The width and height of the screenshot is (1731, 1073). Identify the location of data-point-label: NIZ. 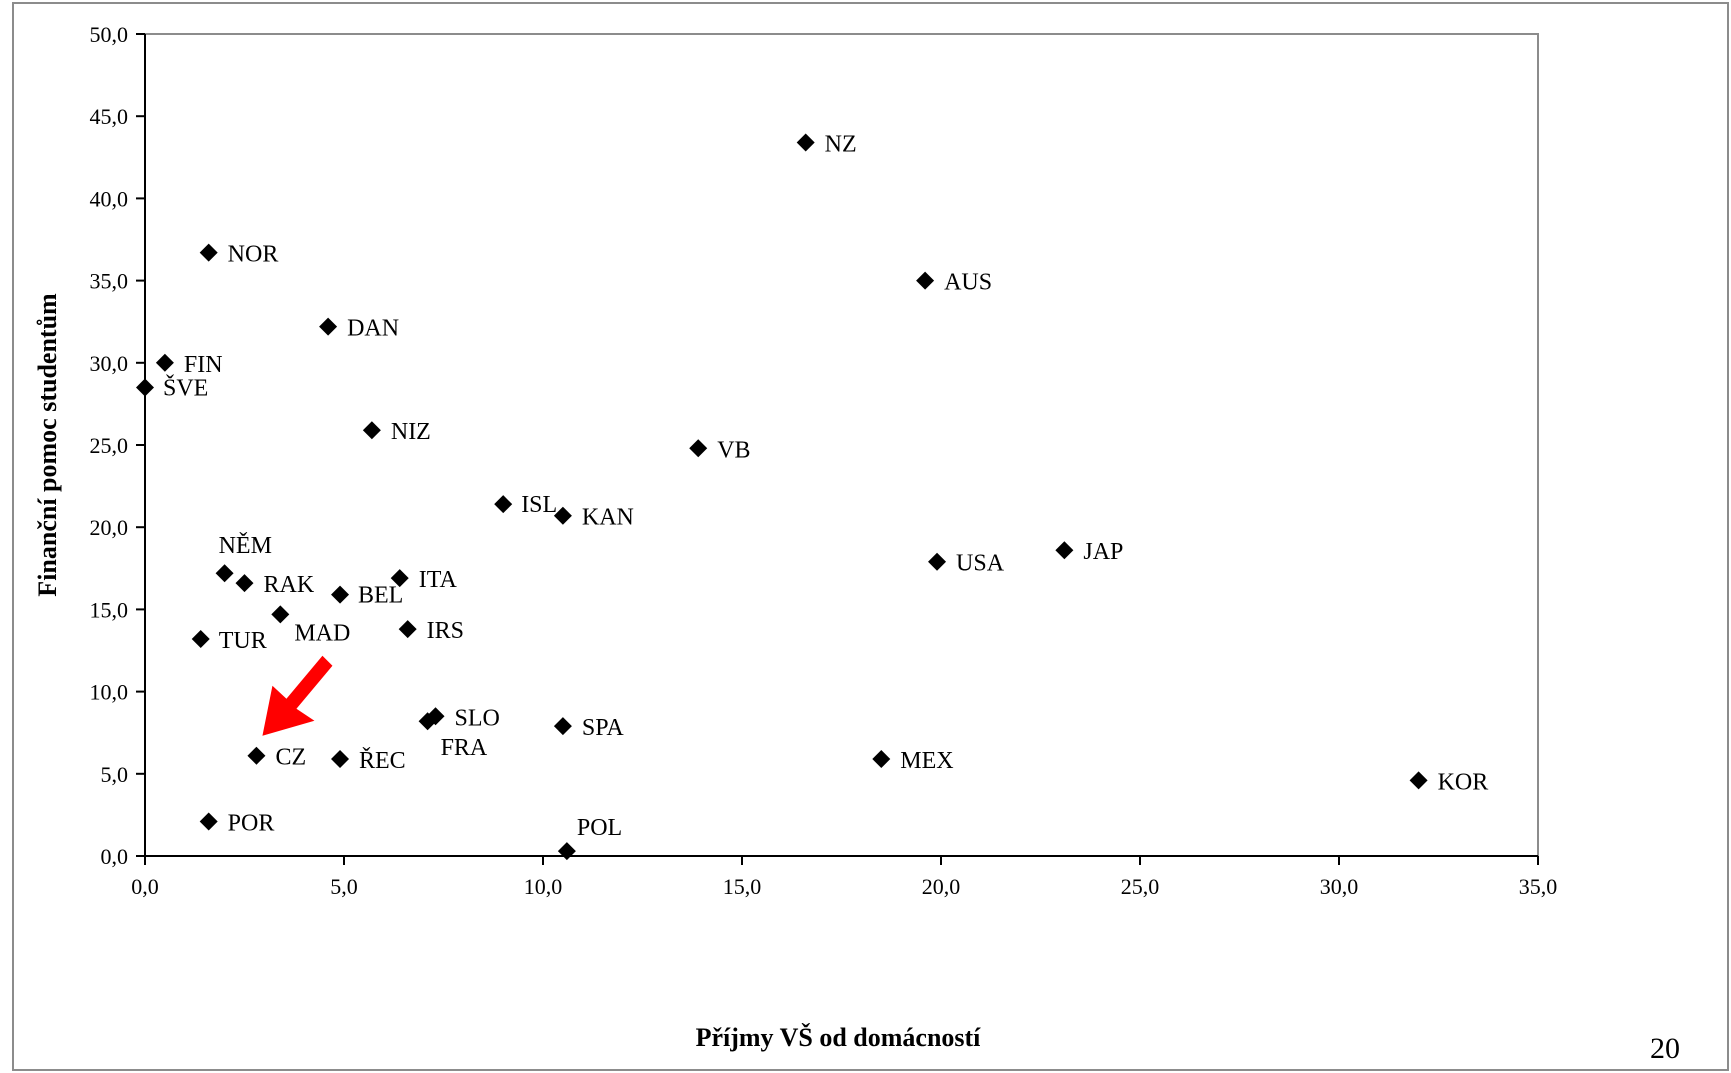
(411, 432).